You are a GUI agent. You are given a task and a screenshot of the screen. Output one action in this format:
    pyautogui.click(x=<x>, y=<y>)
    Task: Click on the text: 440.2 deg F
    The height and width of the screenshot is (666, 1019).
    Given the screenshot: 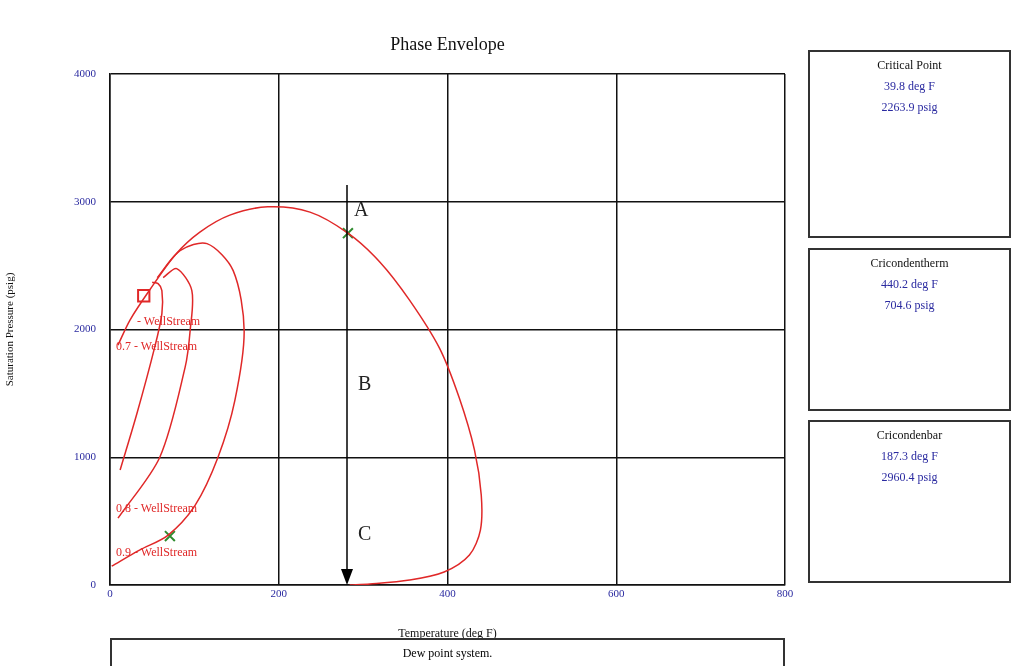 What is the action you would take?
    pyautogui.click(x=909, y=284)
    